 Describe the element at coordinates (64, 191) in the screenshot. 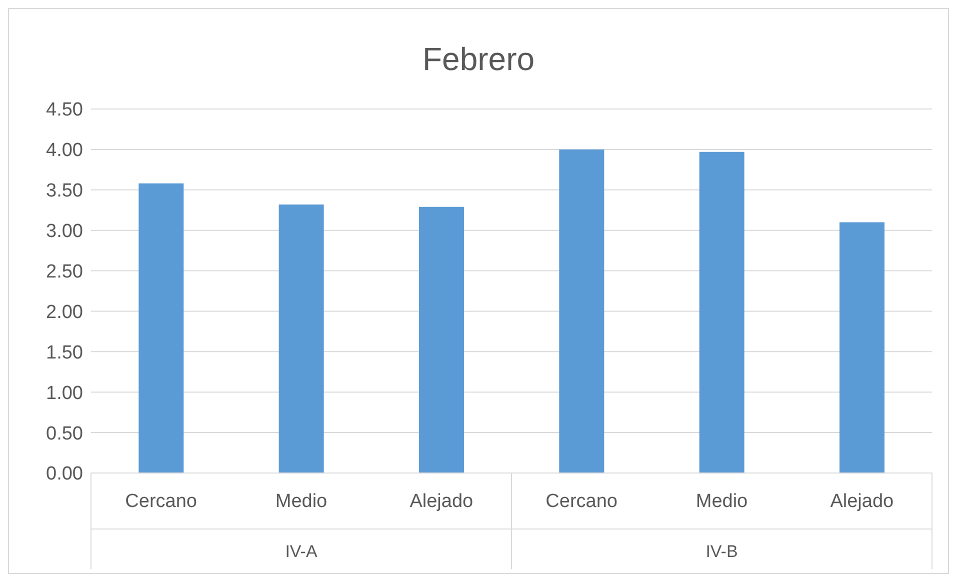

I see `y-tick-label: 3.50` at that location.